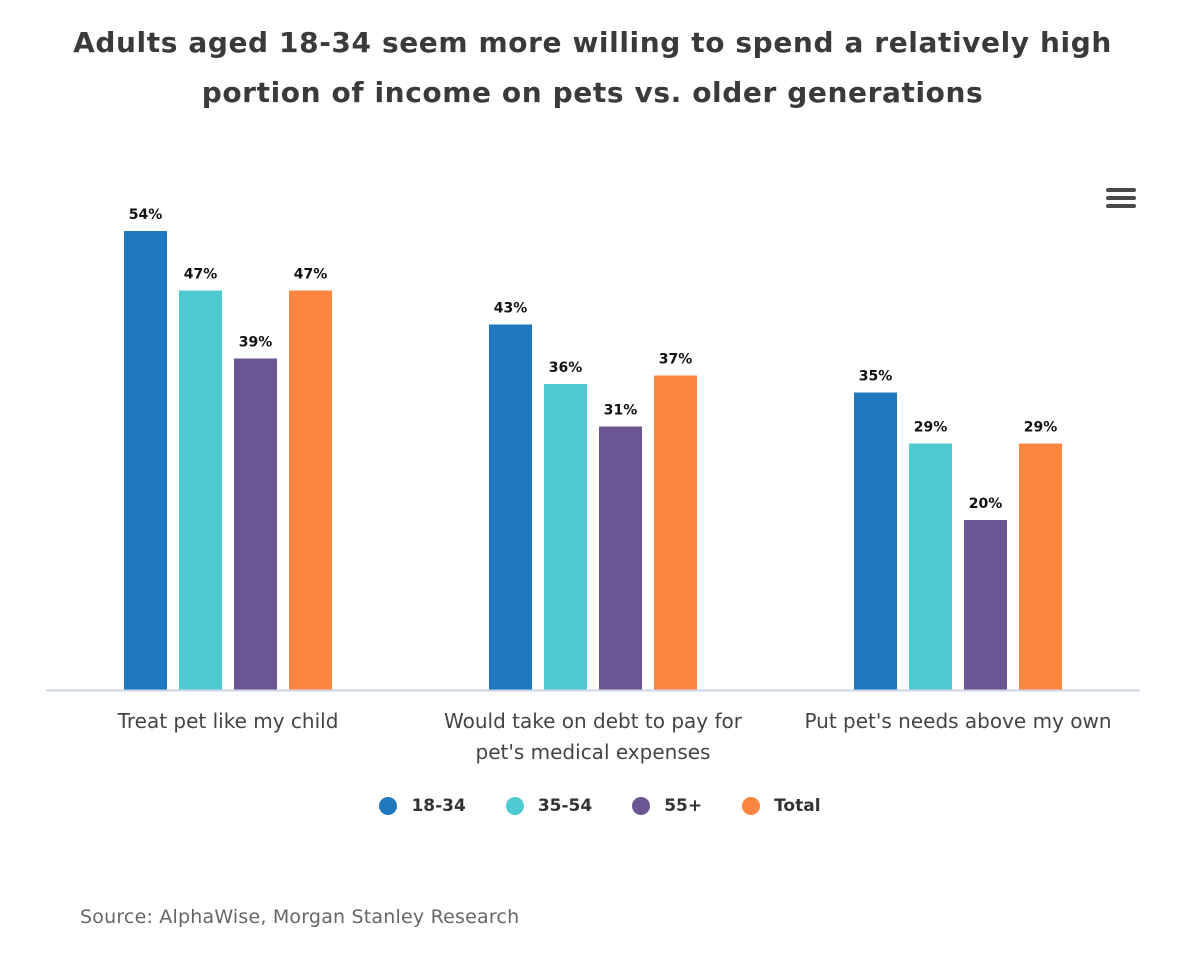 This screenshot has height=962, width=1200. What do you see at coordinates (676, 360) in the screenshot?
I see `data-label: 37%` at bounding box center [676, 360].